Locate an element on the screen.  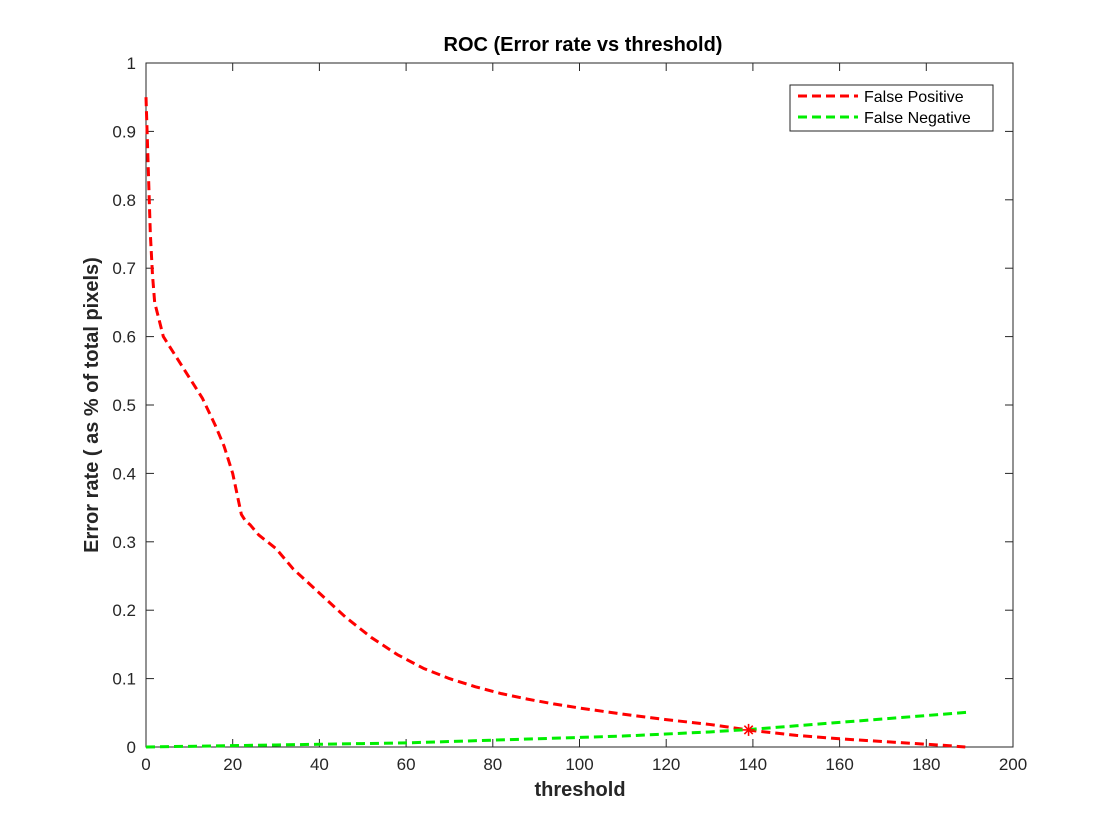
y-tick-label: 0.5 is located at coordinates (124, 405).